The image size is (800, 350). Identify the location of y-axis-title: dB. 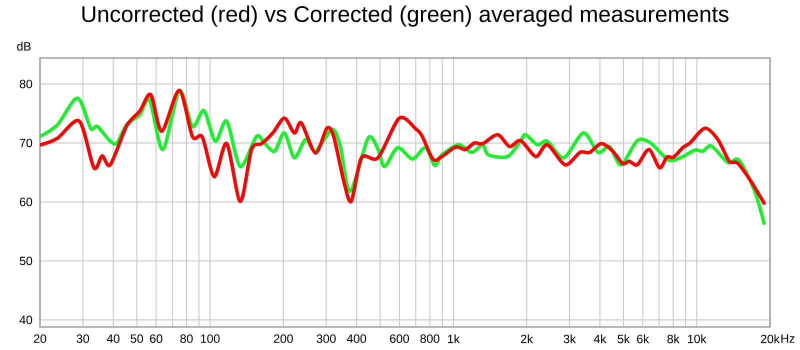
(24, 46).